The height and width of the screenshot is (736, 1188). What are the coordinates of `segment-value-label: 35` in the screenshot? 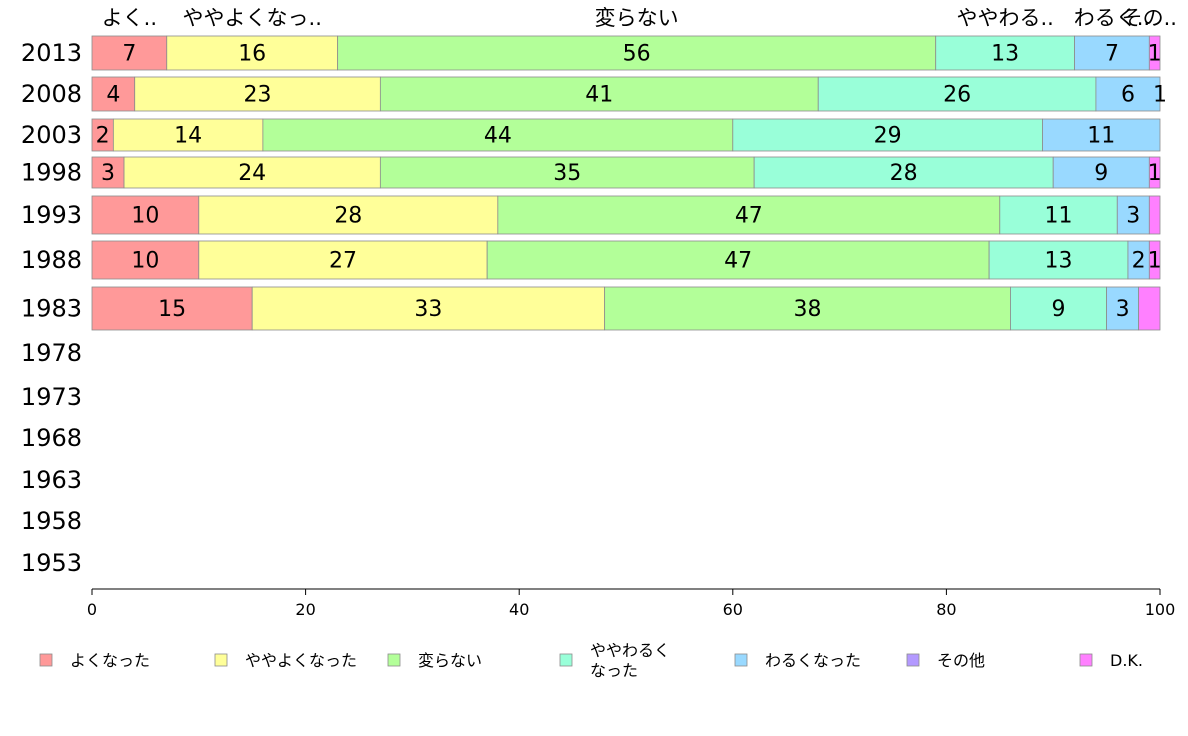 It's located at (567, 173).